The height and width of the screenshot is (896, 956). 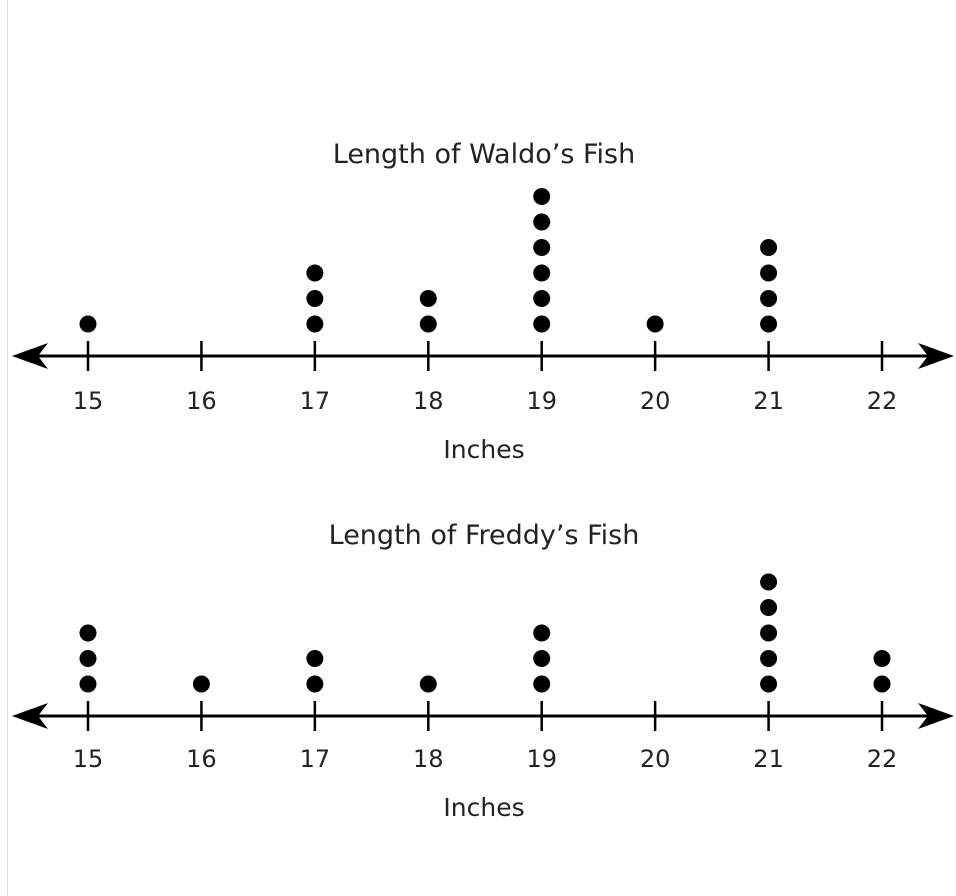 I want to click on left-border, so click(x=7, y=448).